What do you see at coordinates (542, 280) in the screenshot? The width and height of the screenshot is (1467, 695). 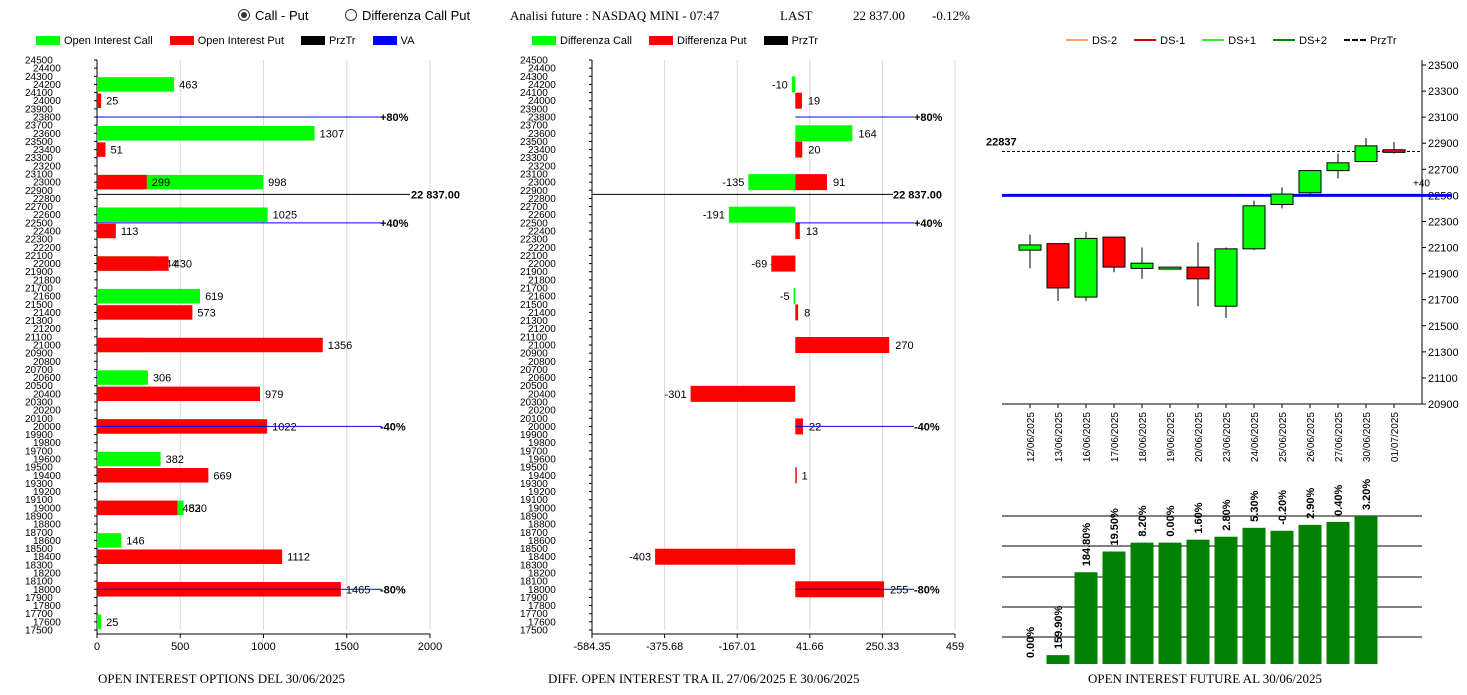 I see `strike-label: 21800` at bounding box center [542, 280].